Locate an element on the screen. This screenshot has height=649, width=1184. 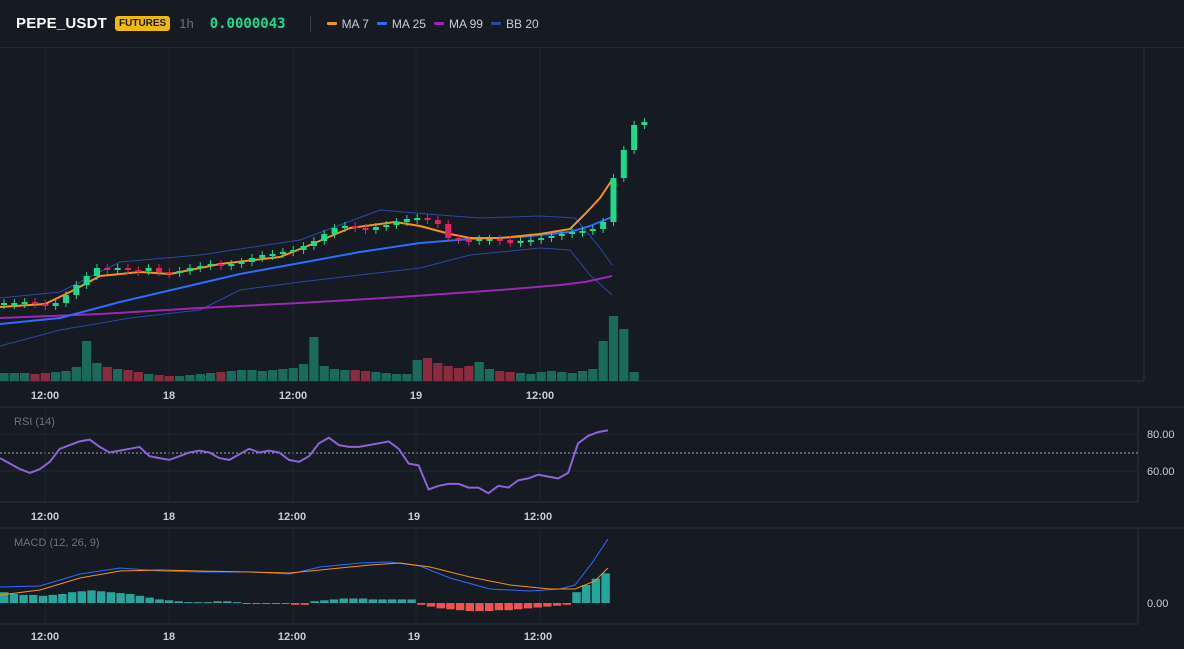
legend-item-ma7: MA 7 is located at coordinates (347, 24).